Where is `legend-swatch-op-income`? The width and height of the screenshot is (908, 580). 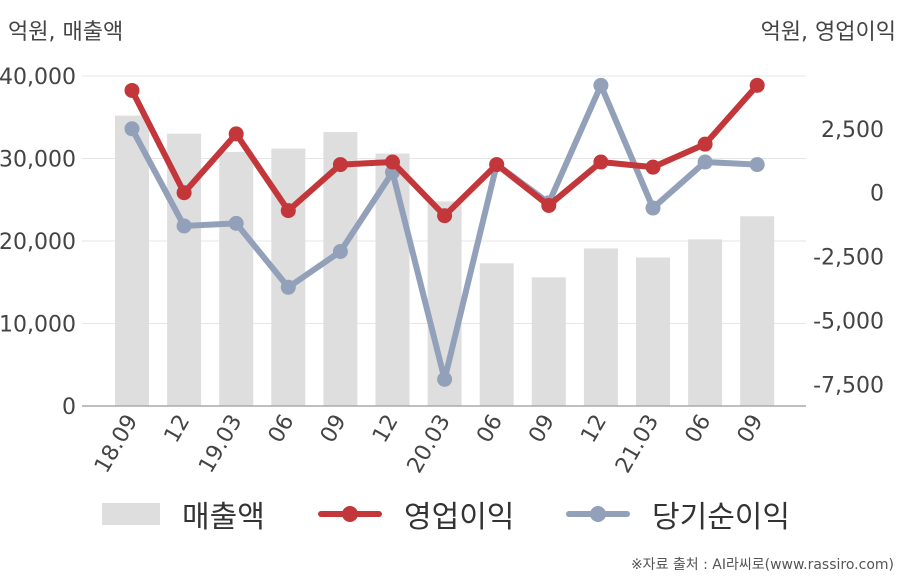
legend-swatch-op-income is located at coordinates (350, 514).